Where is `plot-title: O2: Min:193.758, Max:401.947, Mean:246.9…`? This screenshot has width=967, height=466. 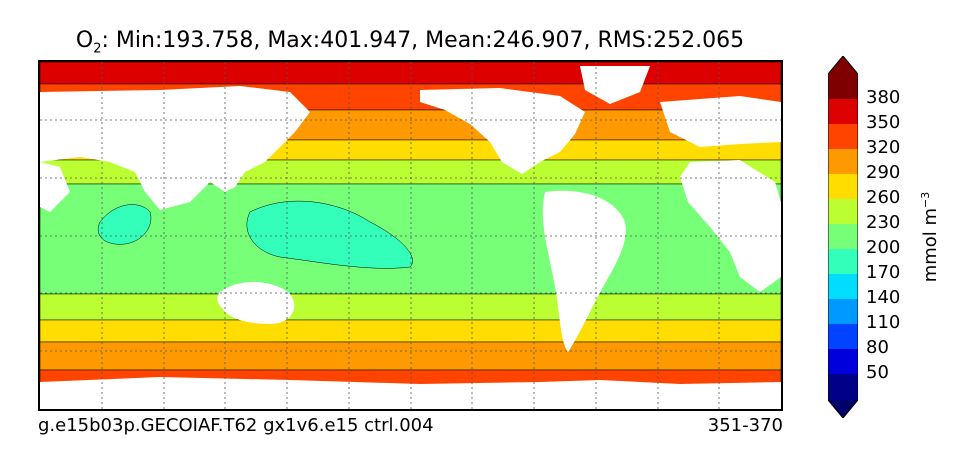
plot-title: O2: Min:193.758, Max:401.947, Mean:246.9… is located at coordinates (410, 42).